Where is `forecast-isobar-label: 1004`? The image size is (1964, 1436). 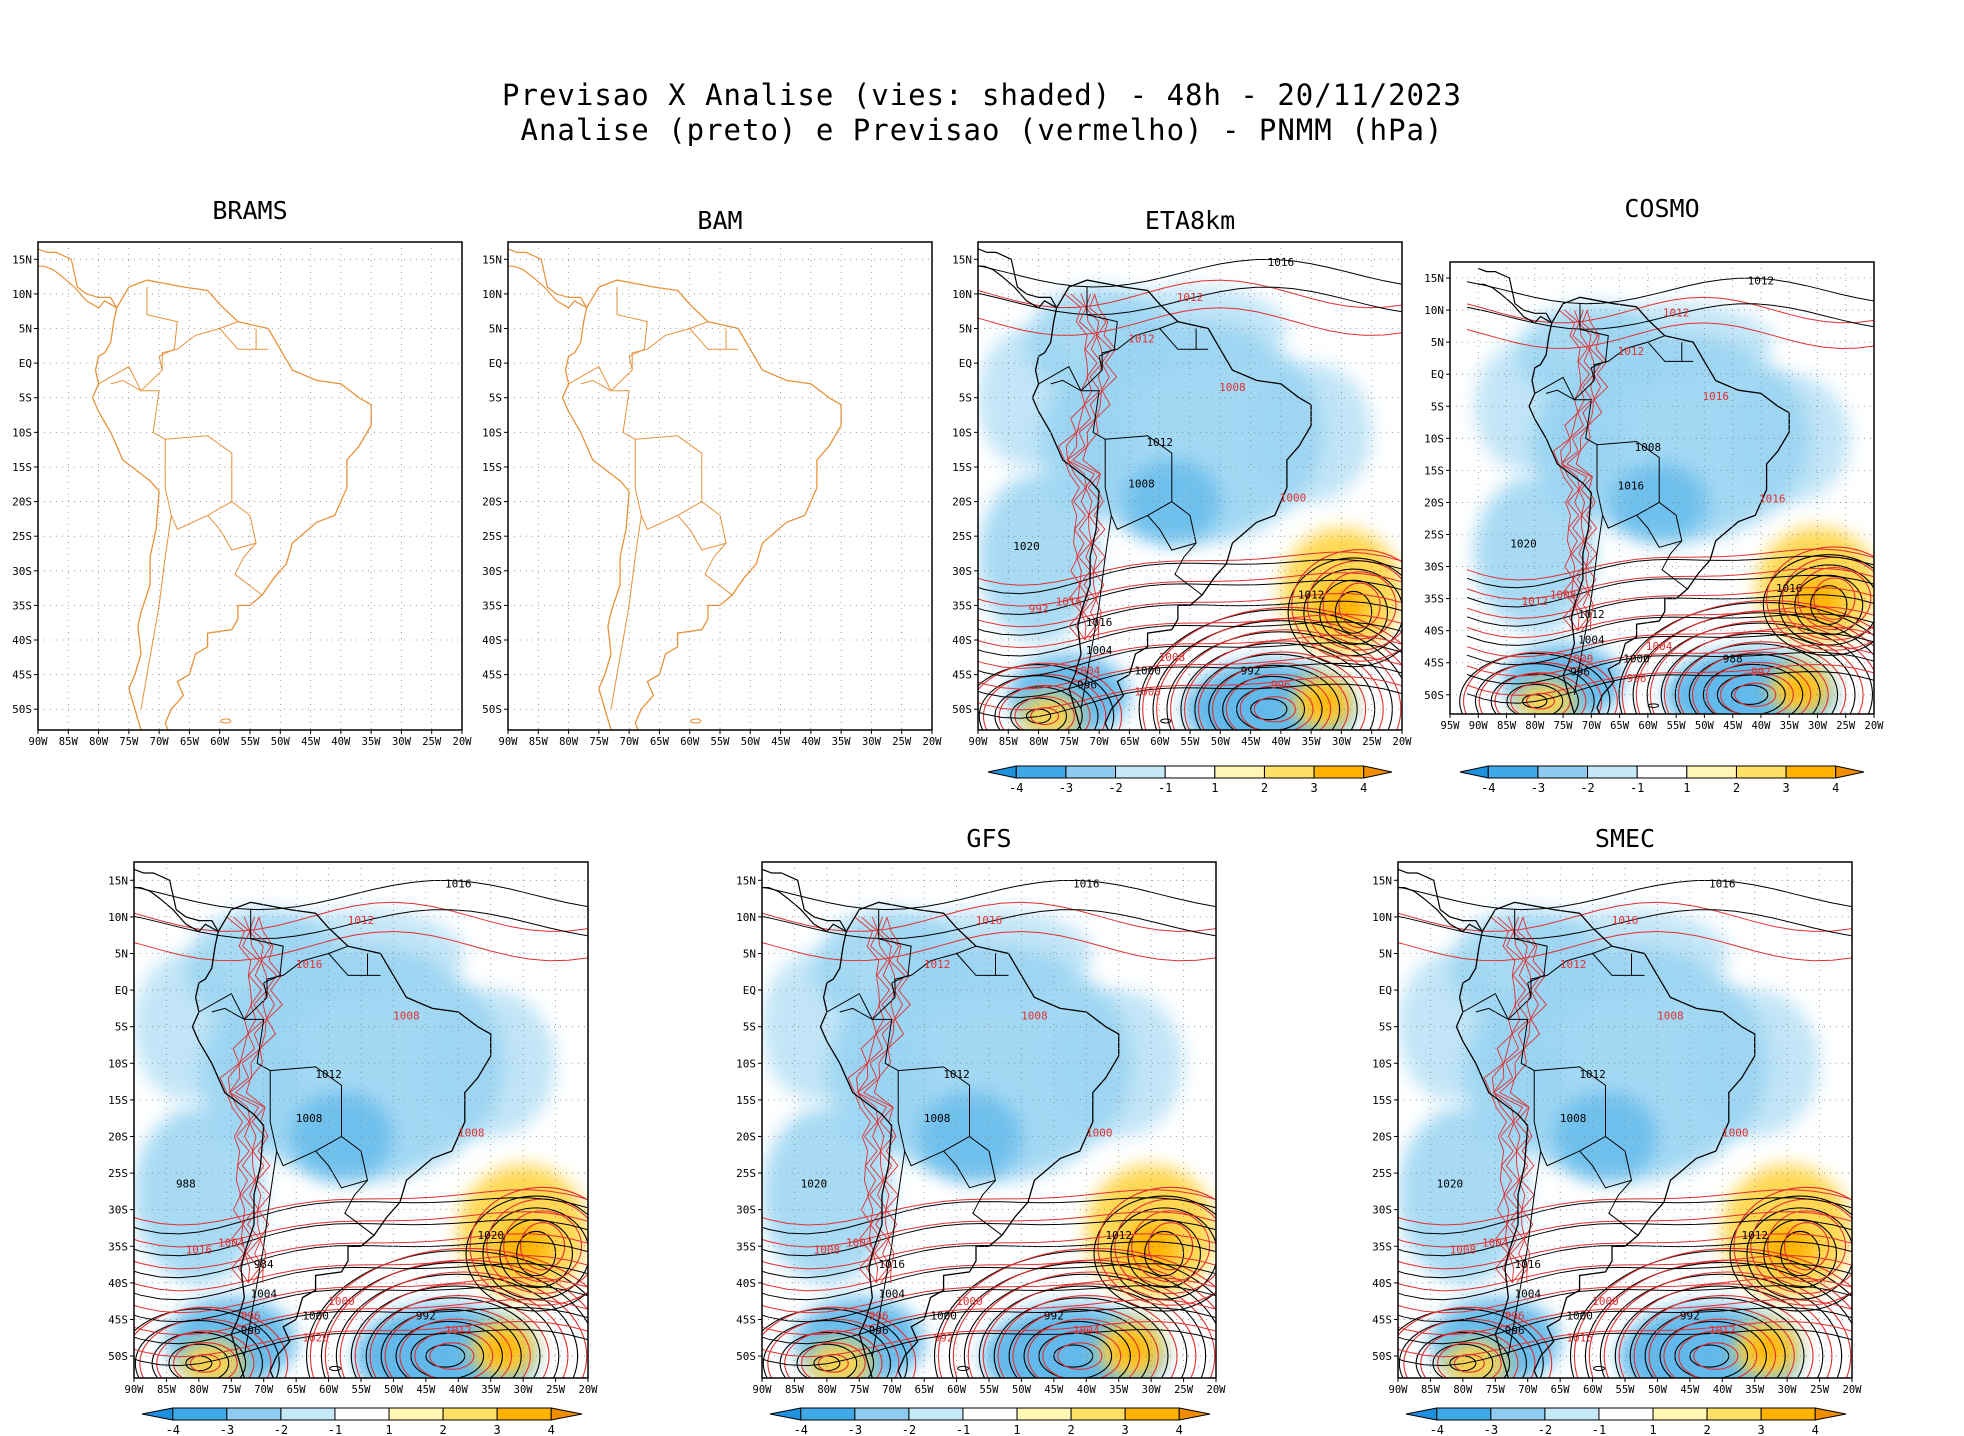 forecast-isobar-label: 1004 is located at coordinates (231, 1242).